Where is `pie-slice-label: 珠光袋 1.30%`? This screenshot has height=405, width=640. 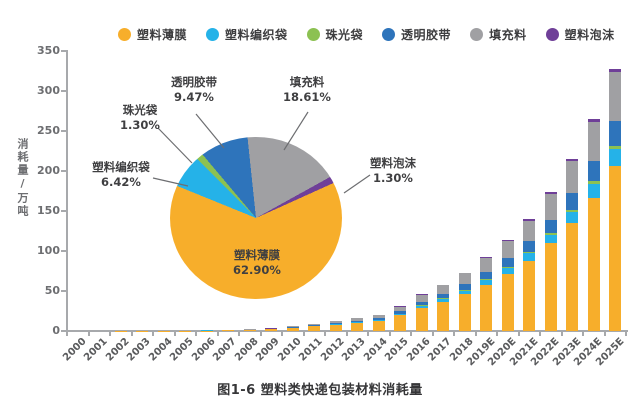
pie-slice-label: 珠光袋 1.30% is located at coordinates (140, 118).